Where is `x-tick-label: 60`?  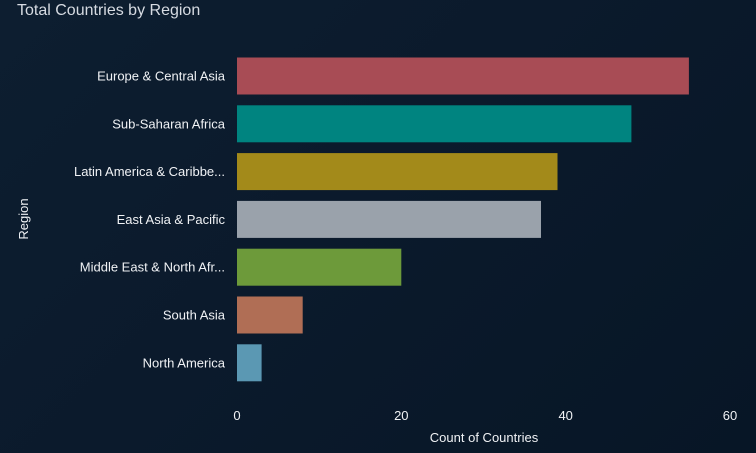 x-tick-label: 60 is located at coordinates (730, 415).